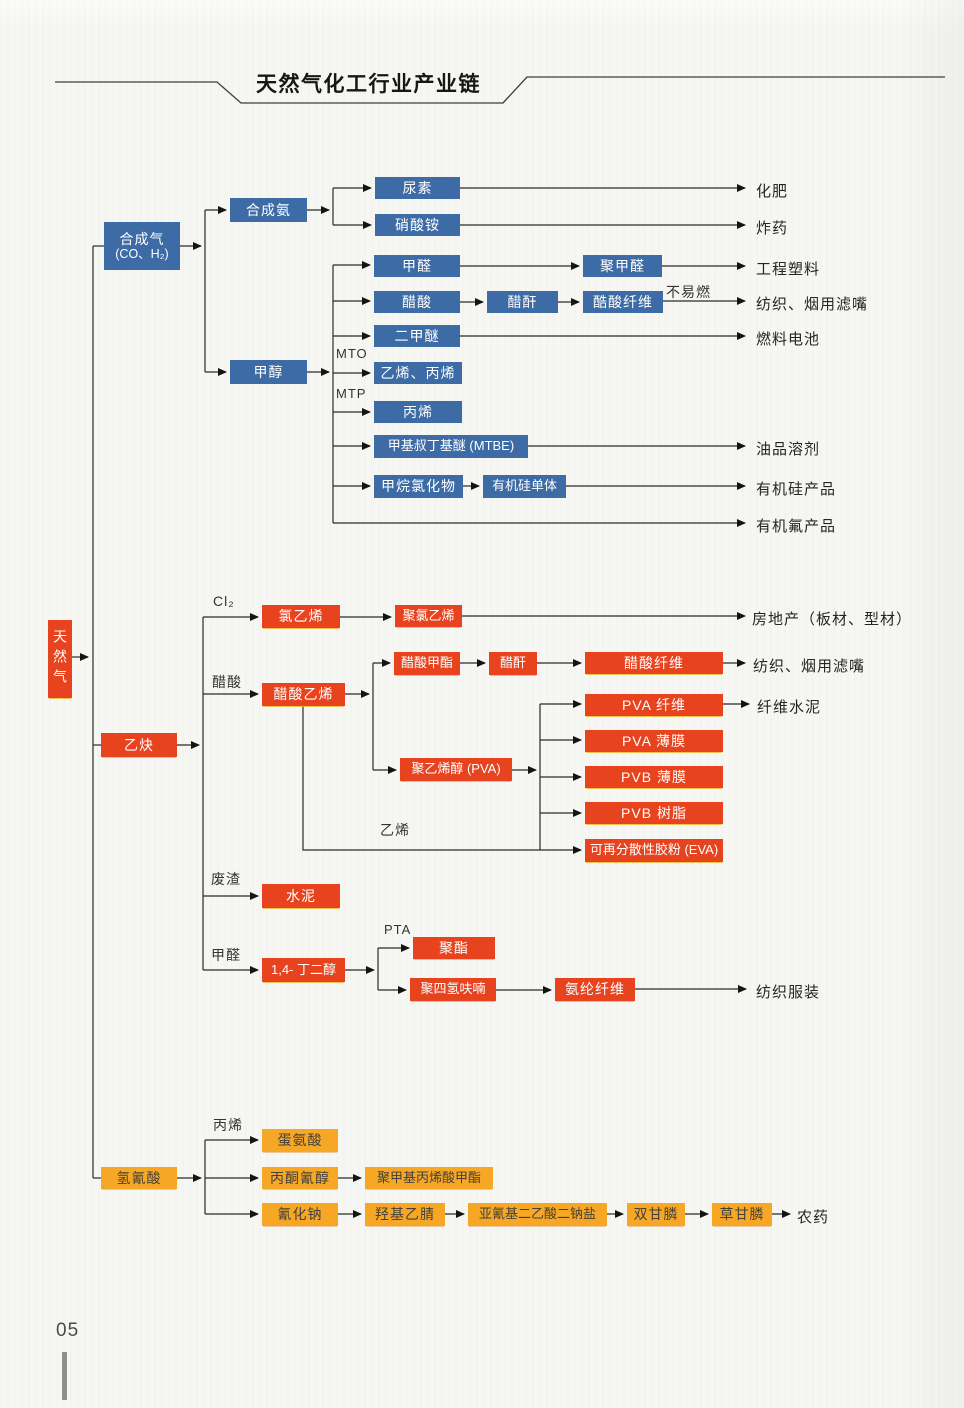 The height and width of the screenshot is (1408, 964). What do you see at coordinates (796, 489) in the screenshot?
I see `output-silicone-products: 有机硅产品` at bounding box center [796, 489].